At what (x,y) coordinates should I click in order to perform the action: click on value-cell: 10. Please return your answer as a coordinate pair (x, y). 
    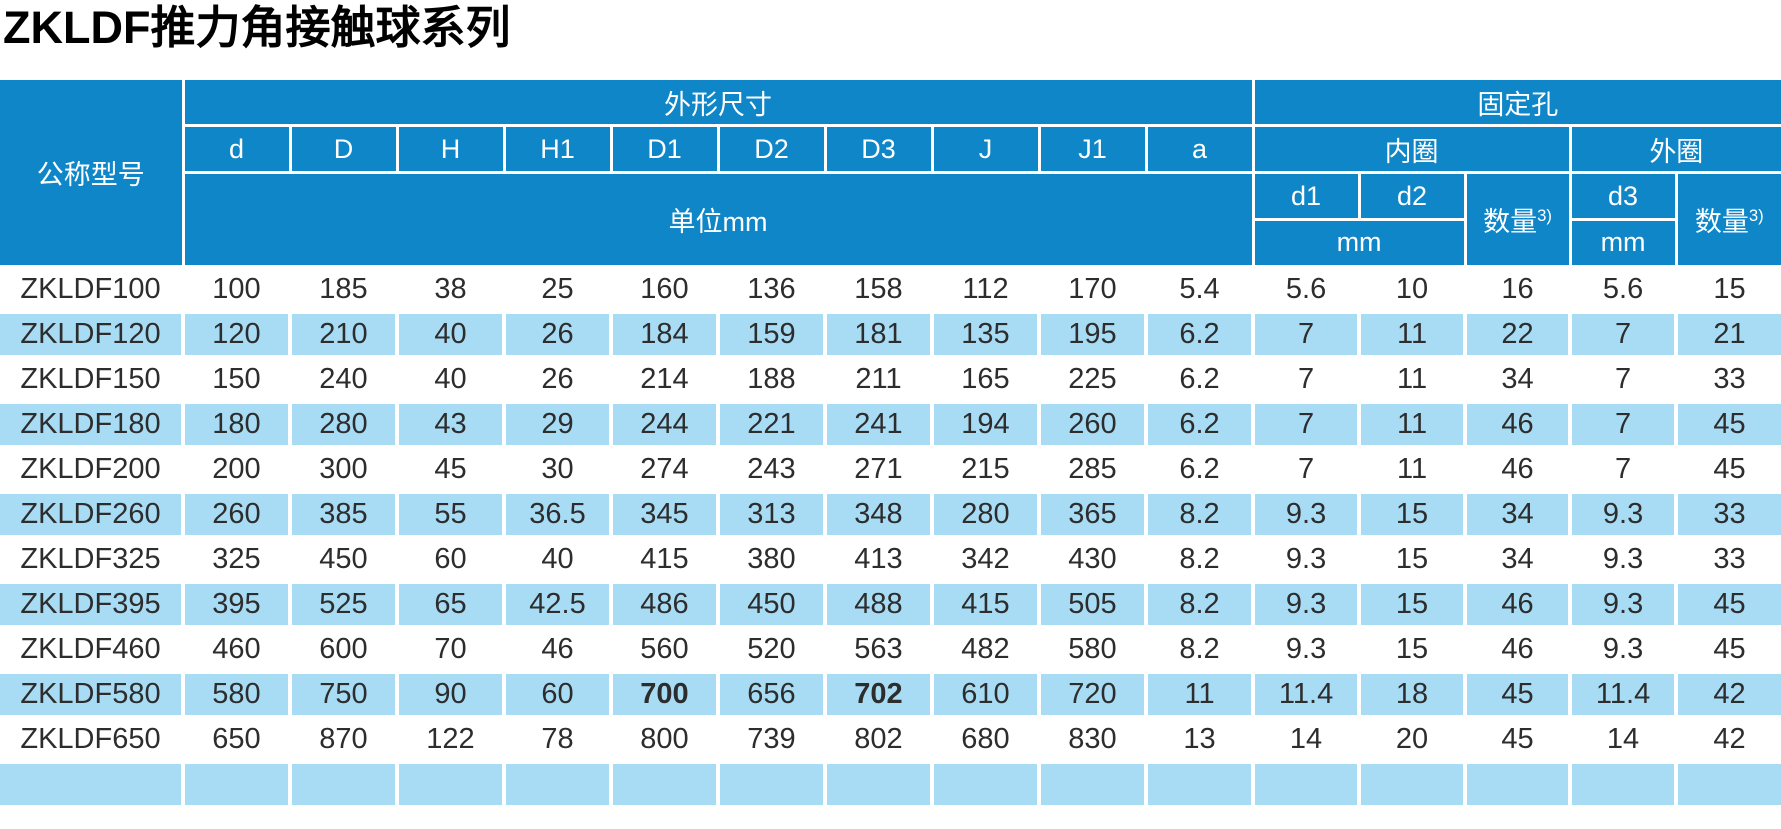
    Looking at the image, I should click on (1412, 289).